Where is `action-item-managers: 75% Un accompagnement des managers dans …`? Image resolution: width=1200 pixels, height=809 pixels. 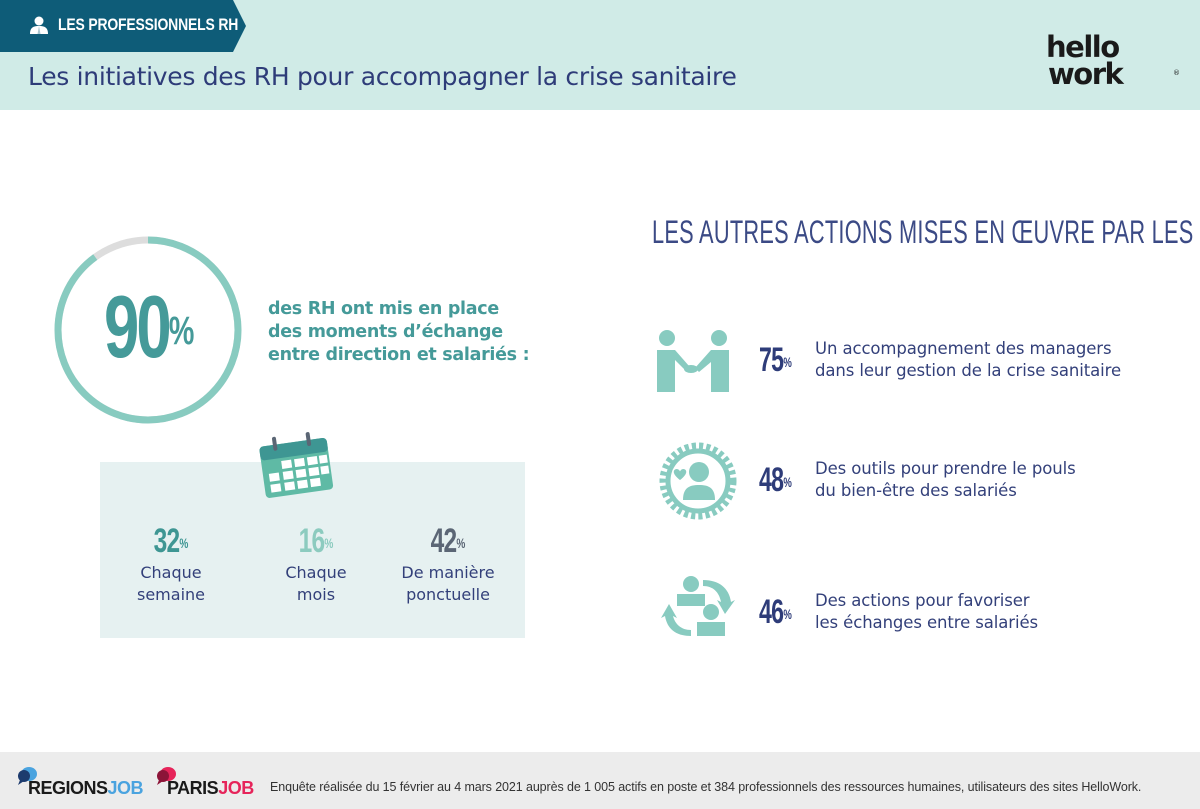
action-item-managers: 75% Un accompagnement des managers dans … is located at coordinates (915, 362).